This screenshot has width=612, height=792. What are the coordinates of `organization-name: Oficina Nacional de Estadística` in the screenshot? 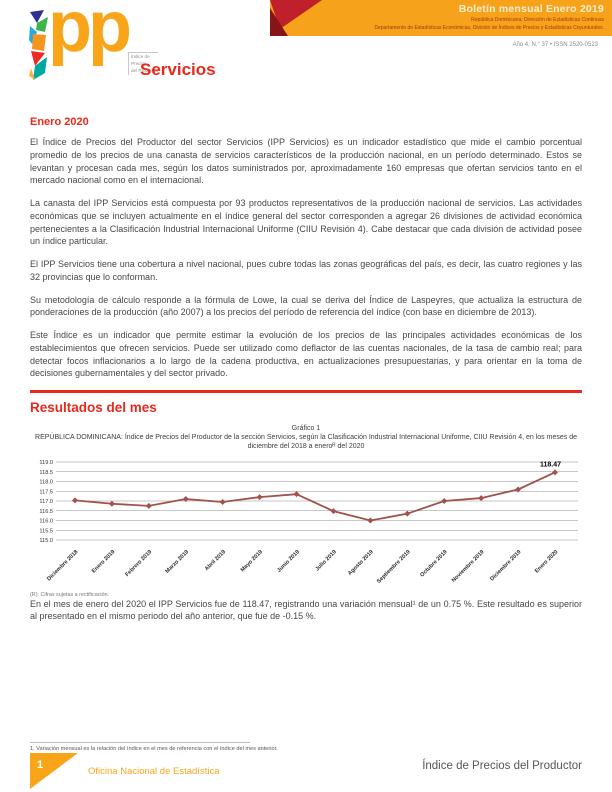 It's located at (154, 771).